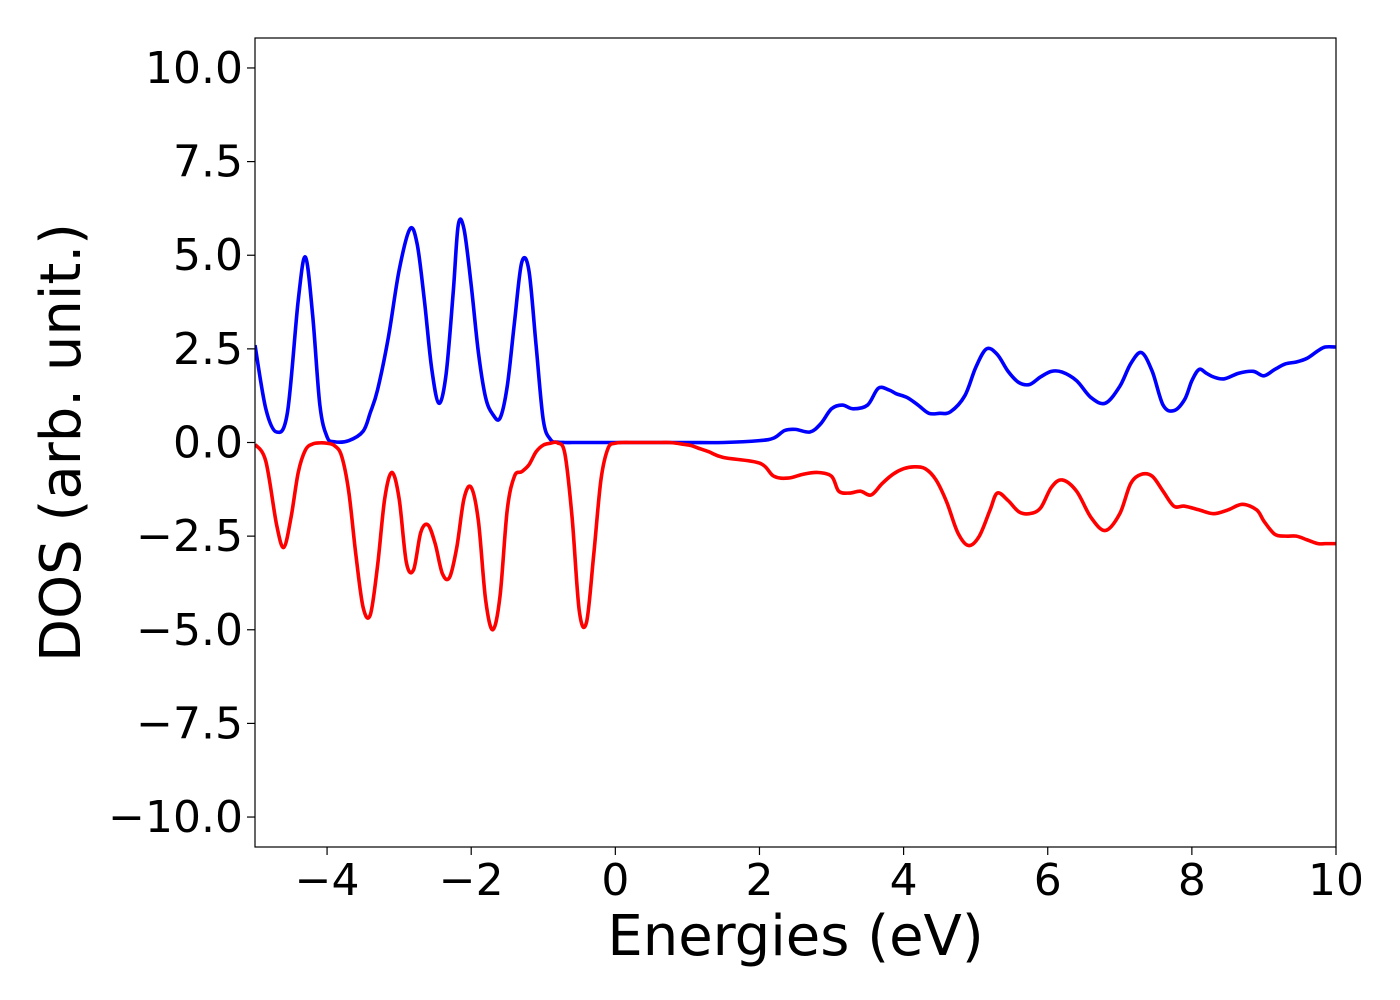 This screenshot has height=1000, width=1400. Describe the element at coordinates (61, 442) in the screenshot. I see `y-axis-label: DOS (arb. unit.)` at that location.